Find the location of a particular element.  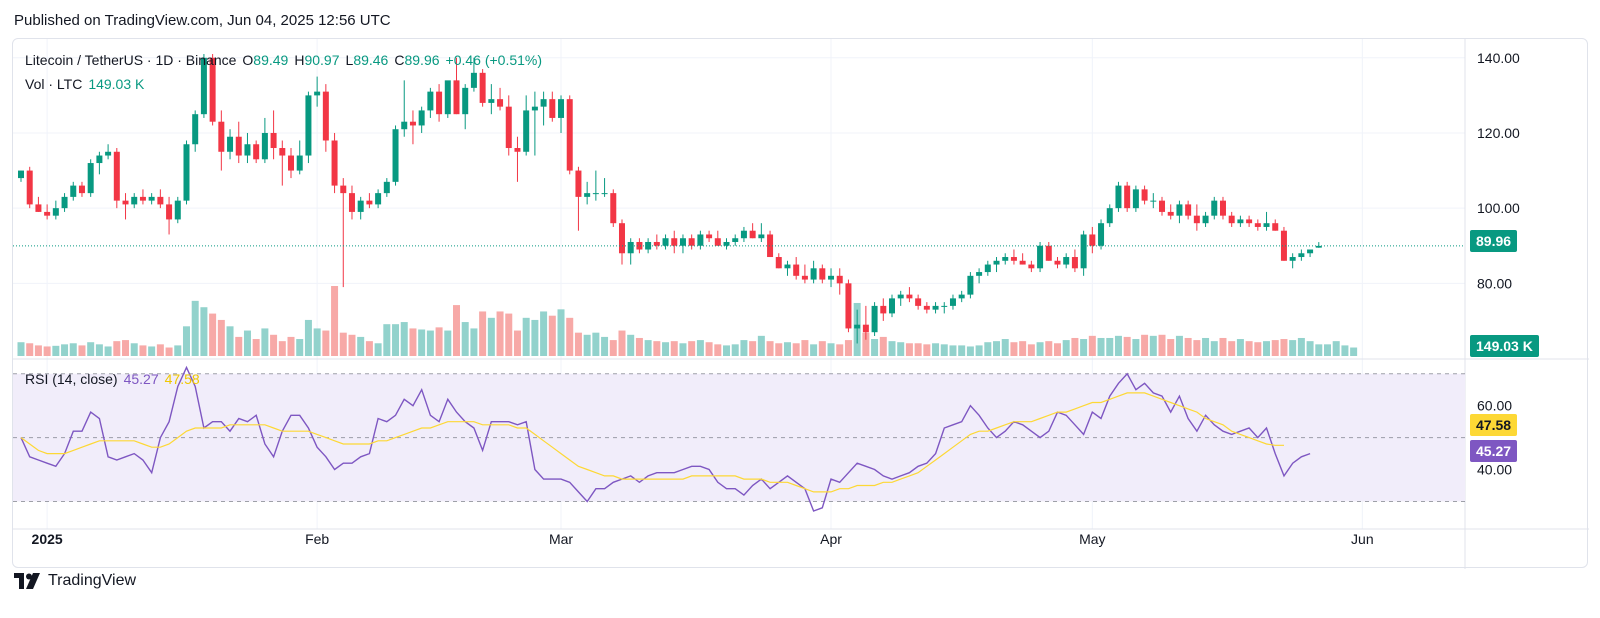

price-tick-label: 120.00 is located at coordinates (1498, 133).